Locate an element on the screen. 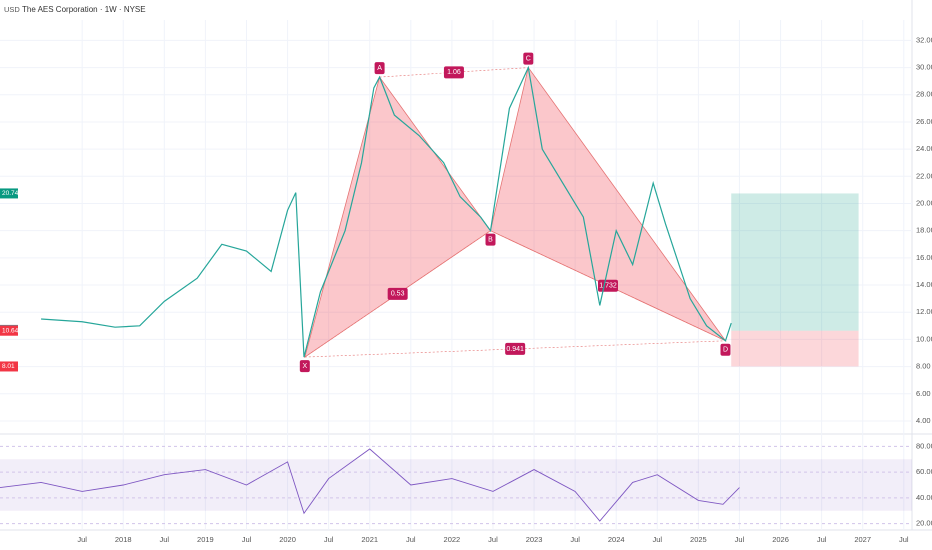  y-tick-label: 16.00 is located at coordinates (924, 257).